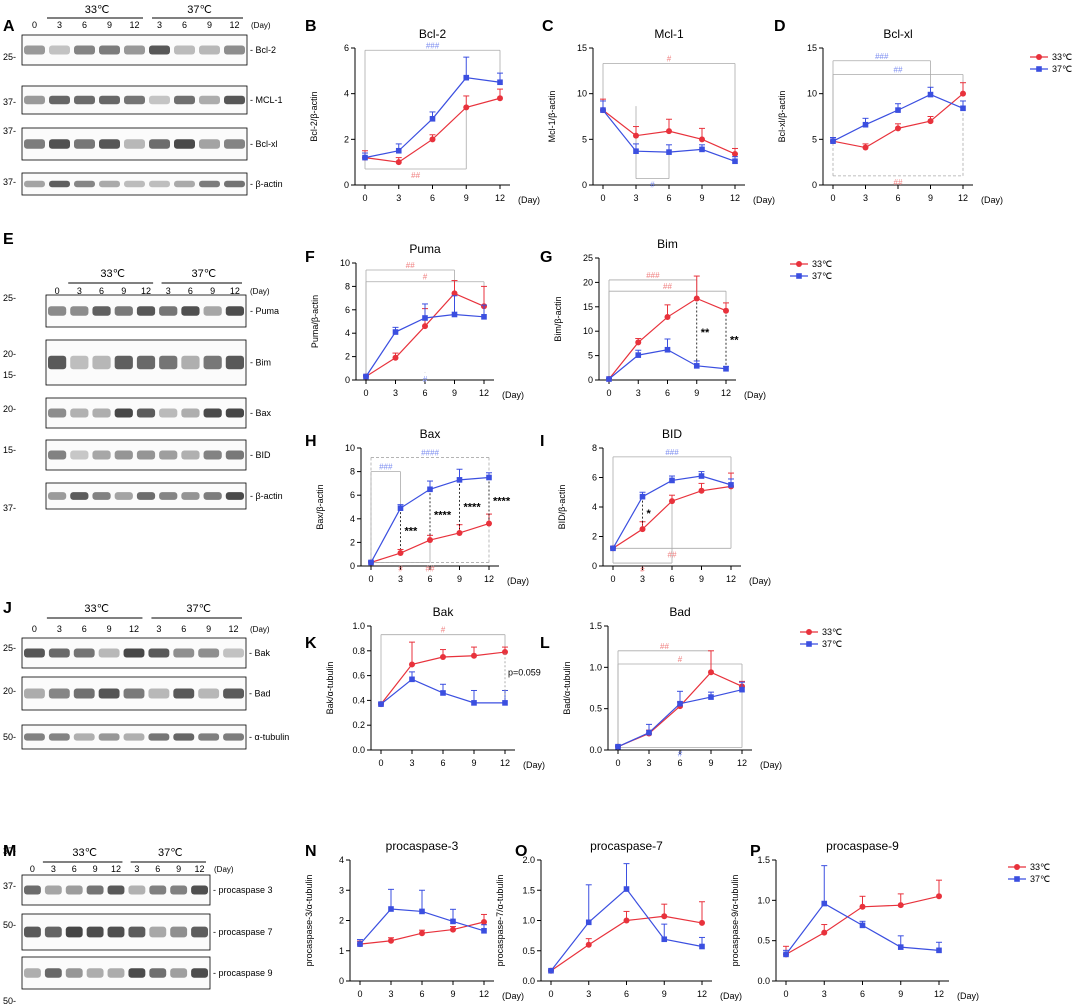 The height and width of the screenshot is (1008, 1072). Describe the element at coordinates (9, 57) in the screenshot. I see `mw-marker: 25-` at that location.